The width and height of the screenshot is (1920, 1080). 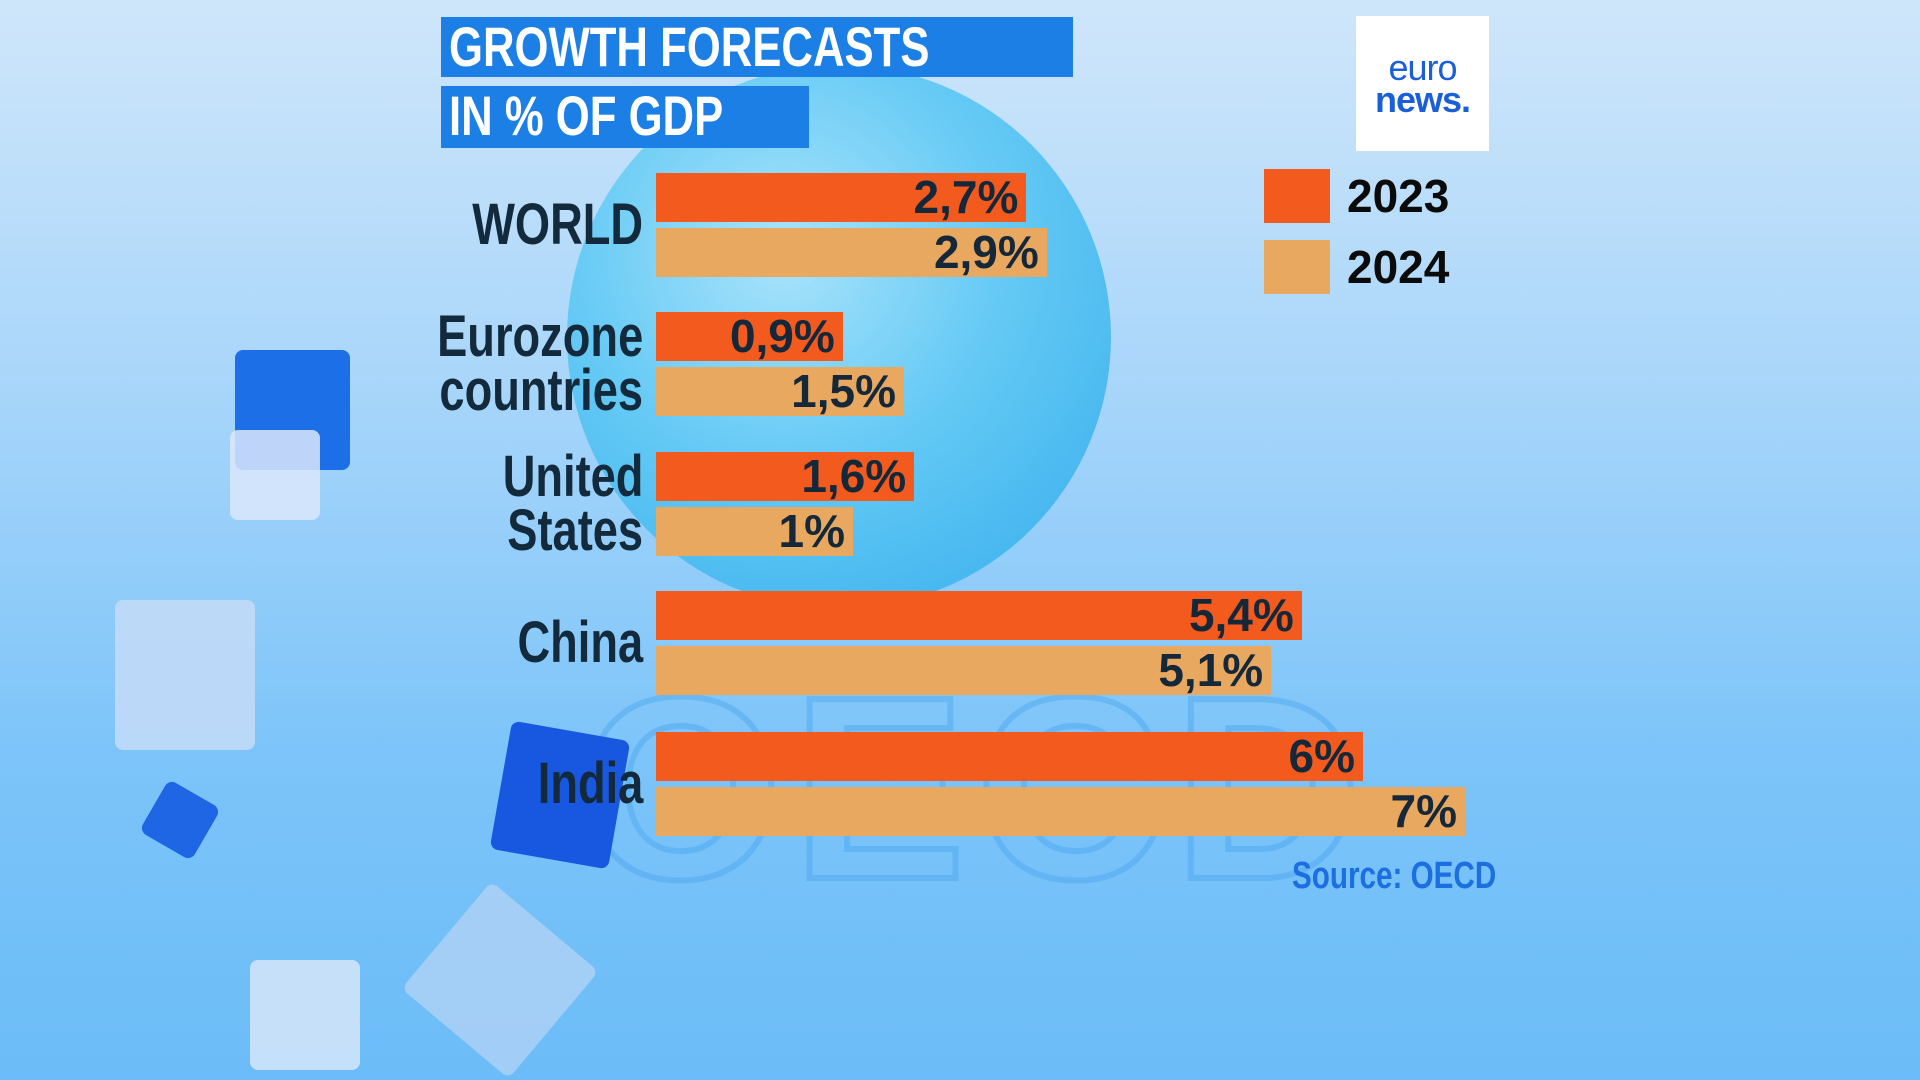 What do you see at coordinates (854, 476) in the screenshot?
I see `data-label: 1,6%` at bounding box center [854, 476].